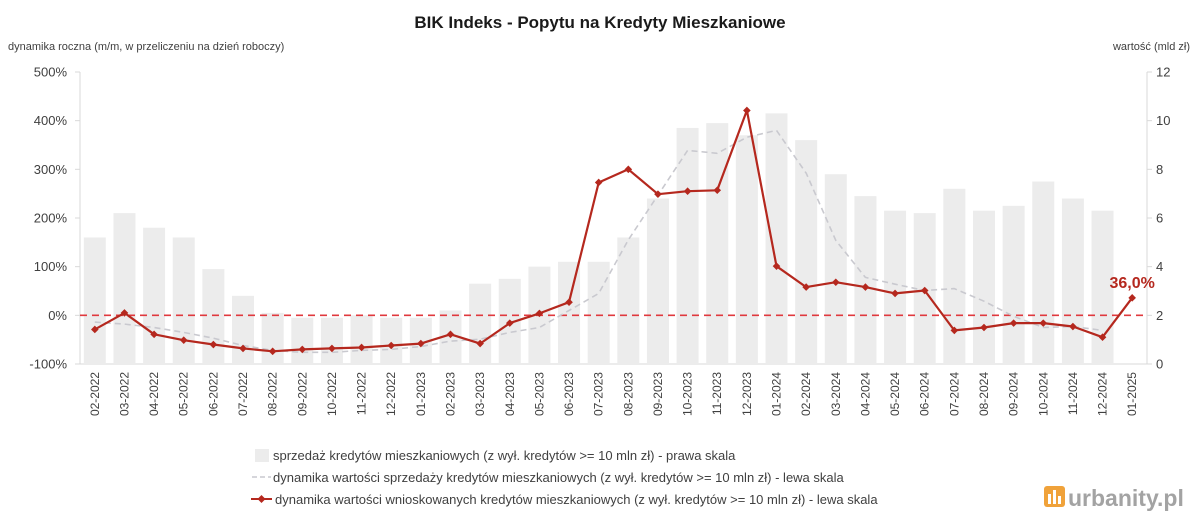 The width and height of the screenshot is (1200, 516). Describe the element at coordinates (362, 393) in the screenshot. I see `x-tick-label: 11-2022` at that location.